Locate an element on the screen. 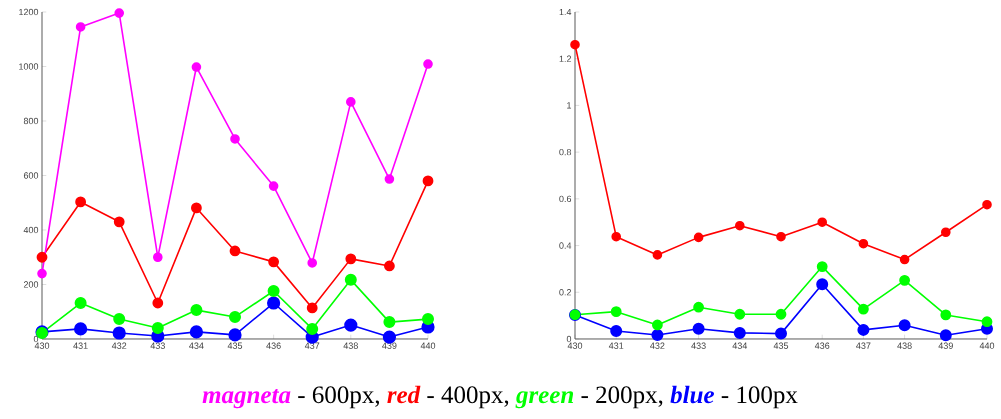 Image resolution: width=1001 pixels, height=419 pixels. y-tick-label: 1200 is located at coordinates (29, 12).